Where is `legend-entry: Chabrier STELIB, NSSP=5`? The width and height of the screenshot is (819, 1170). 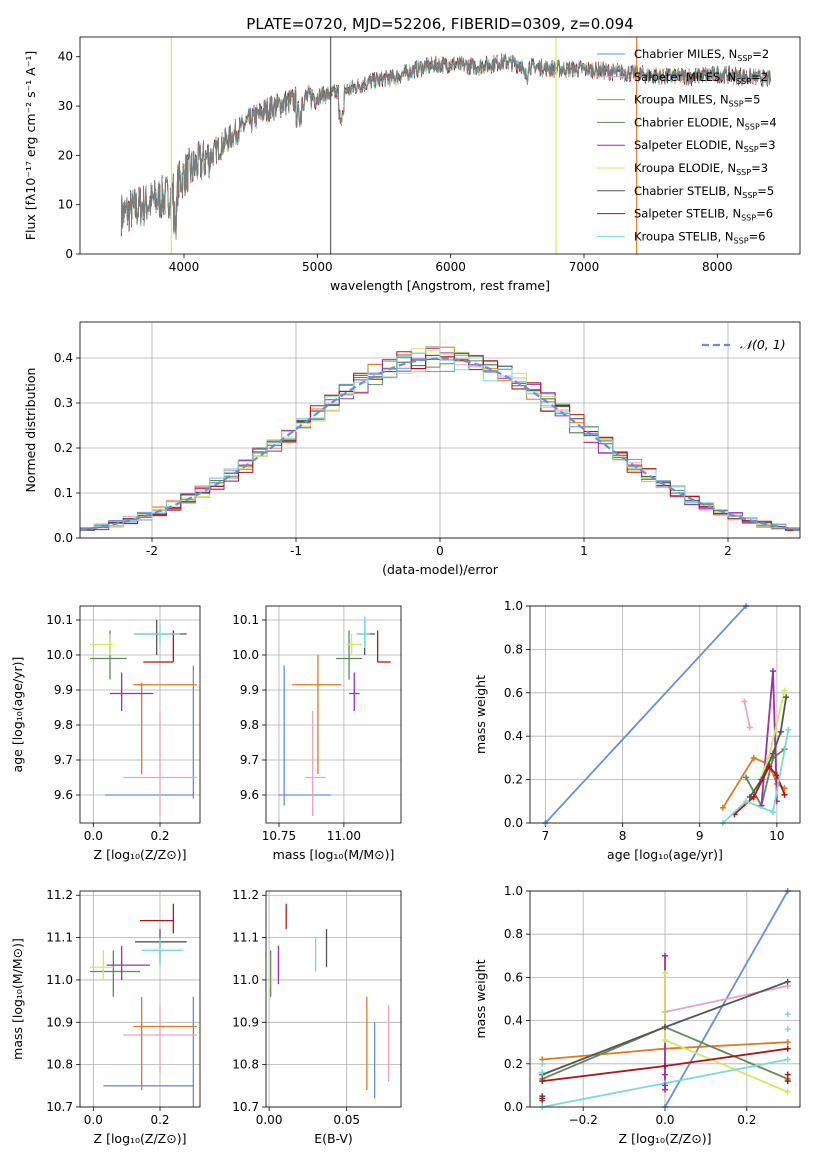 legend-entry: Chabrier STELIB, NSSP=5 is located at coordinates (704, 192).